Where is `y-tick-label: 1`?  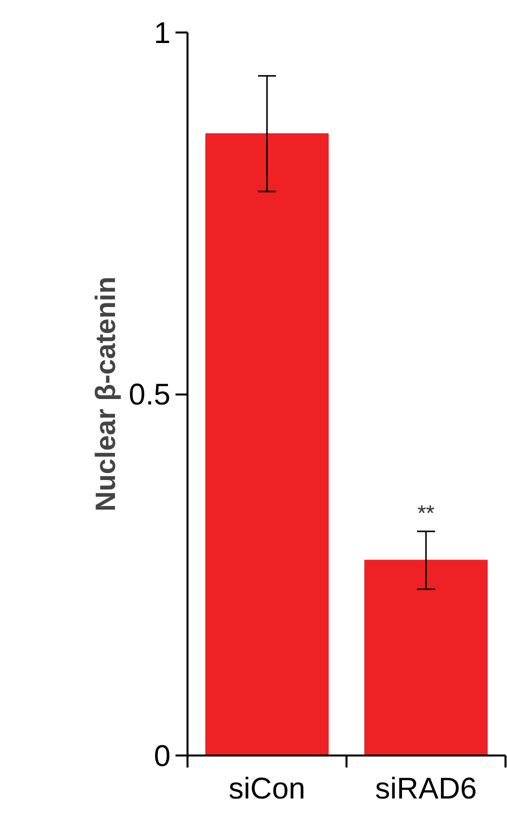
y-tick-label: 1 is located at coordinates (162, 33).